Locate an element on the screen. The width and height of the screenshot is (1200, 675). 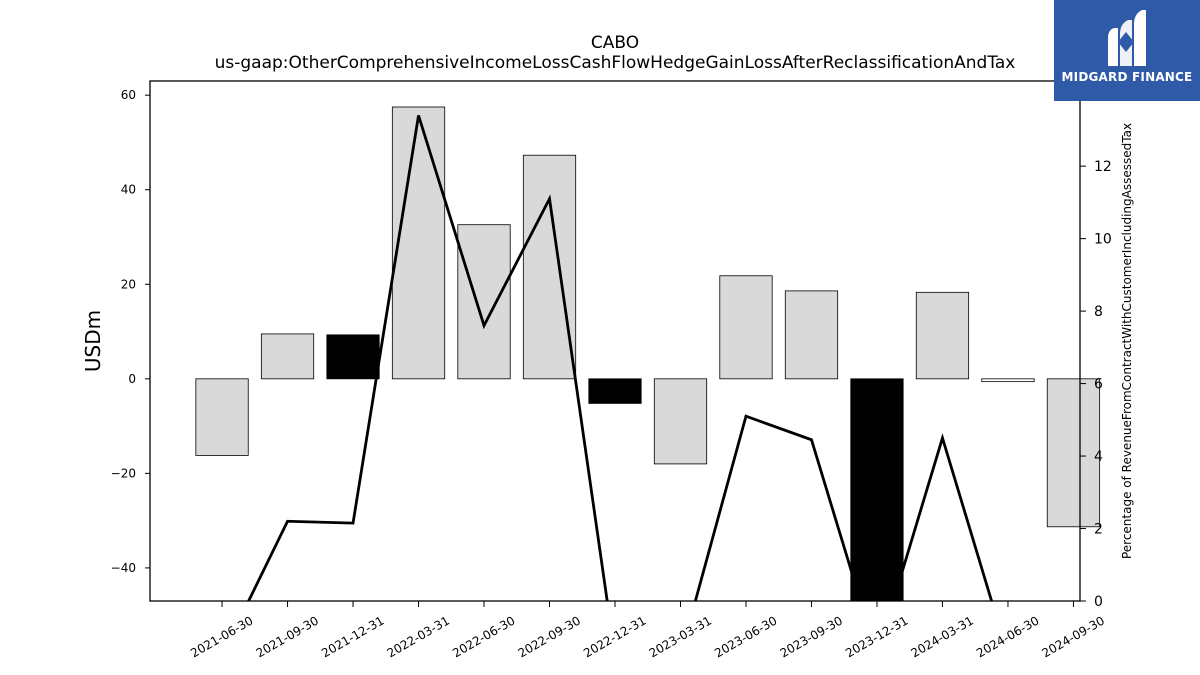
right-tick-label: 4 is located at coordinates (1098, 457).